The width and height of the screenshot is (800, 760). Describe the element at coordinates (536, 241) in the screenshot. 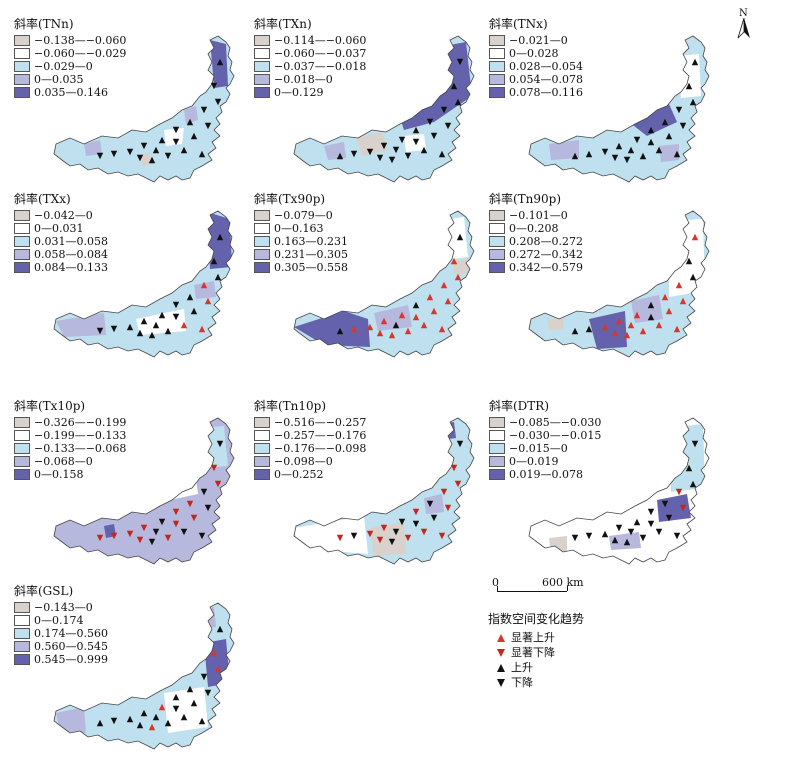

I see `legend-row: 0.208—0.272` at that location.